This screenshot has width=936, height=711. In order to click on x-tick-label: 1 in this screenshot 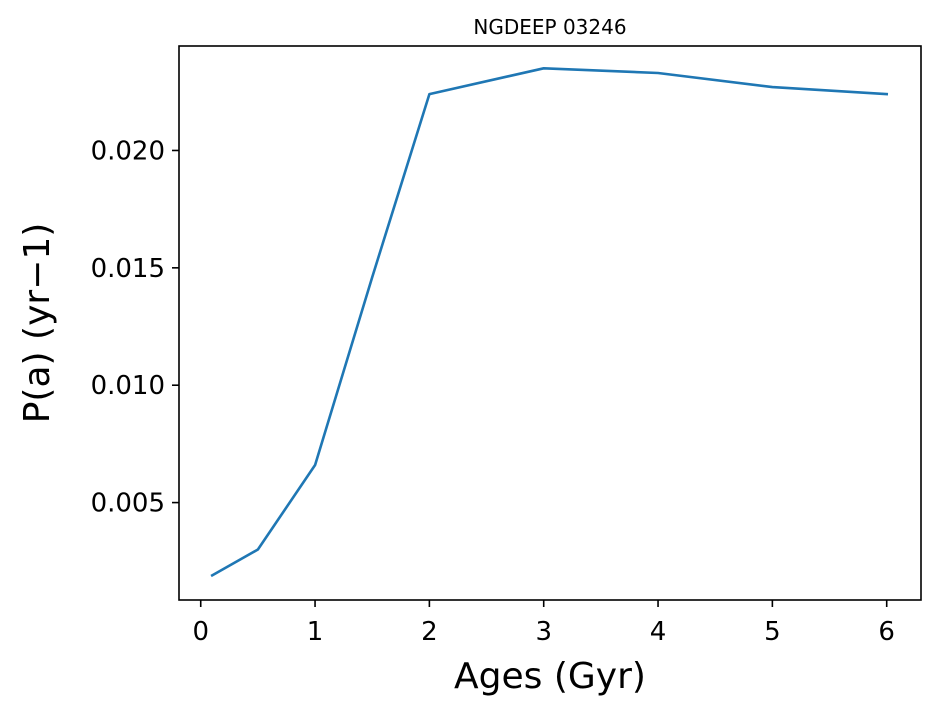, I will do `click(315, 632)`.